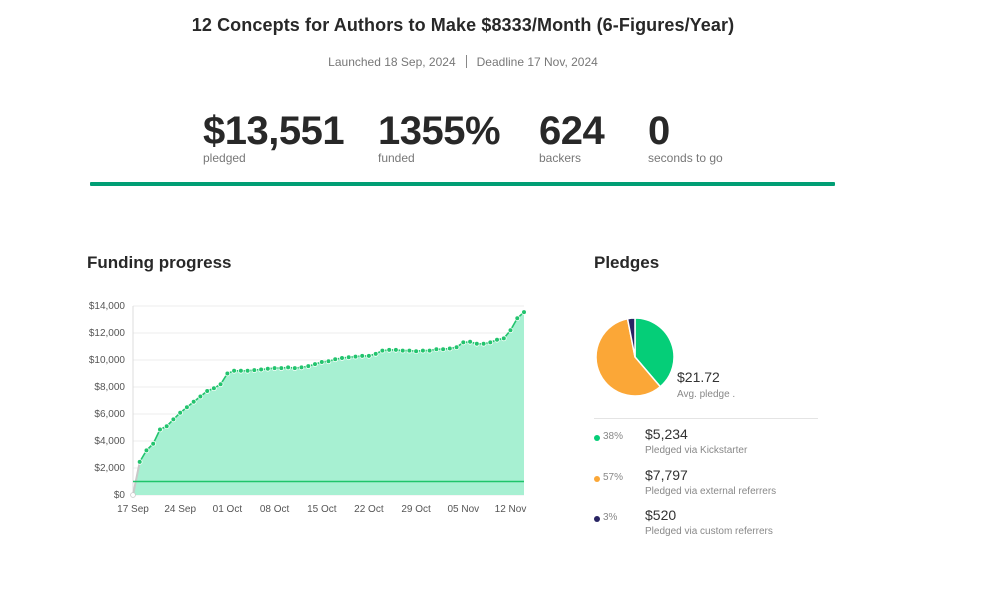 This screenshot has height=600, width=991. Describe the element at coordinates (109, 441) in the screenshot. I see `y-tick-label: $4,000` at that location.